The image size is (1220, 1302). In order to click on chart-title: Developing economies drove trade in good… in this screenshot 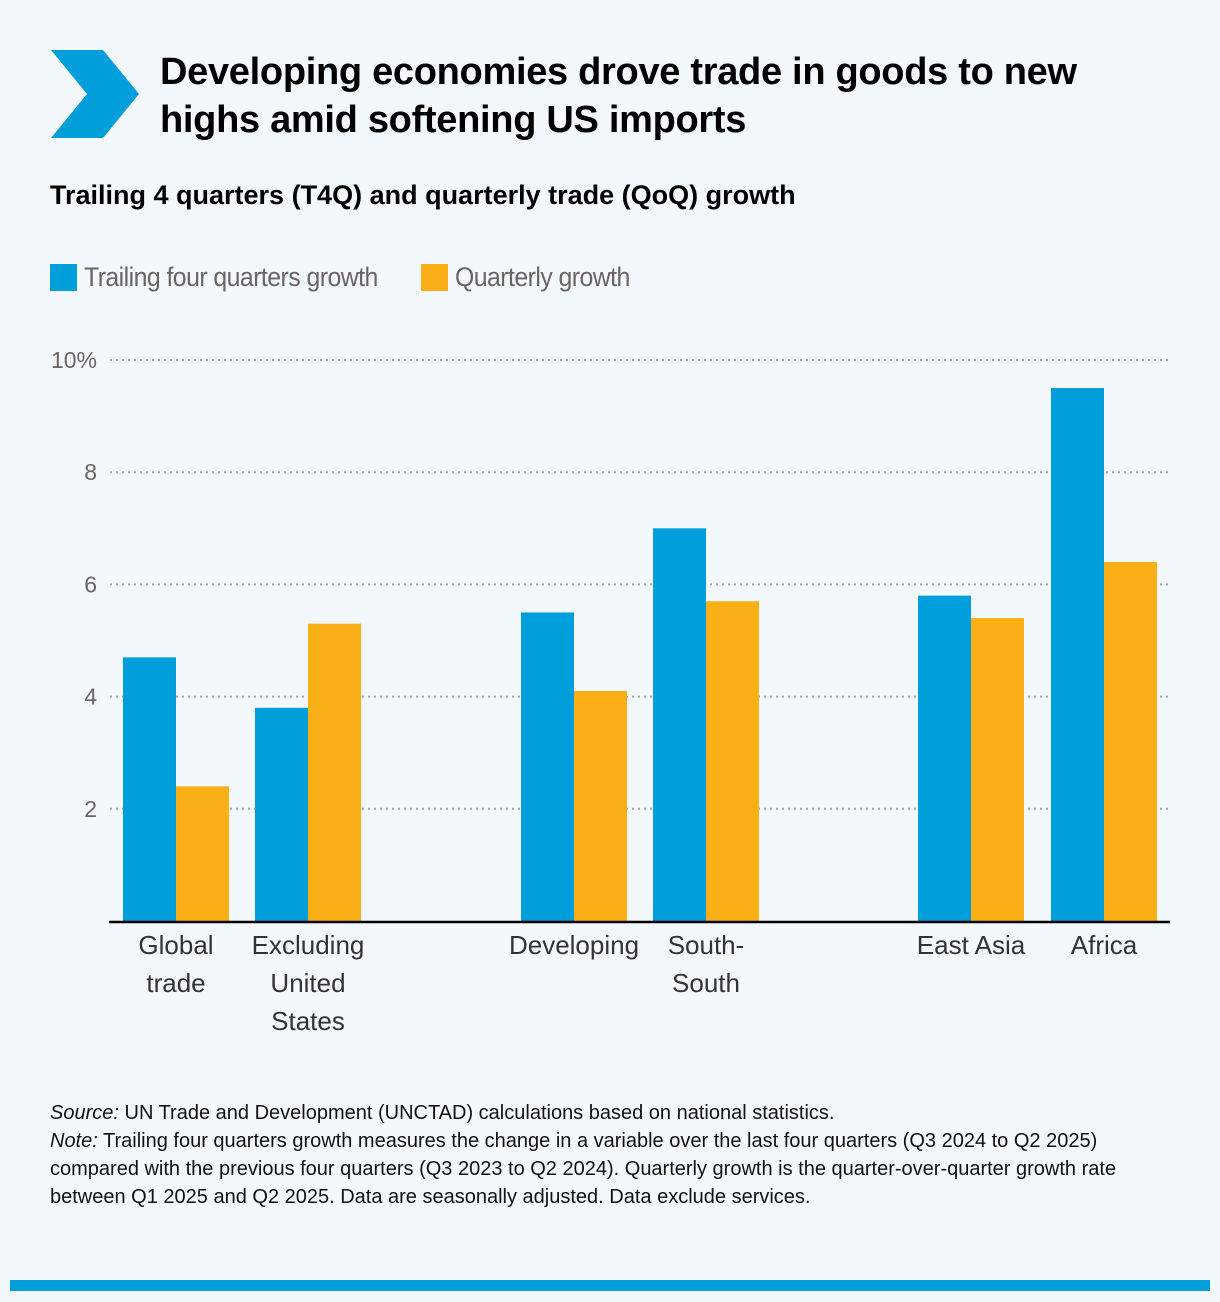, I will do `click(618, 96)`.